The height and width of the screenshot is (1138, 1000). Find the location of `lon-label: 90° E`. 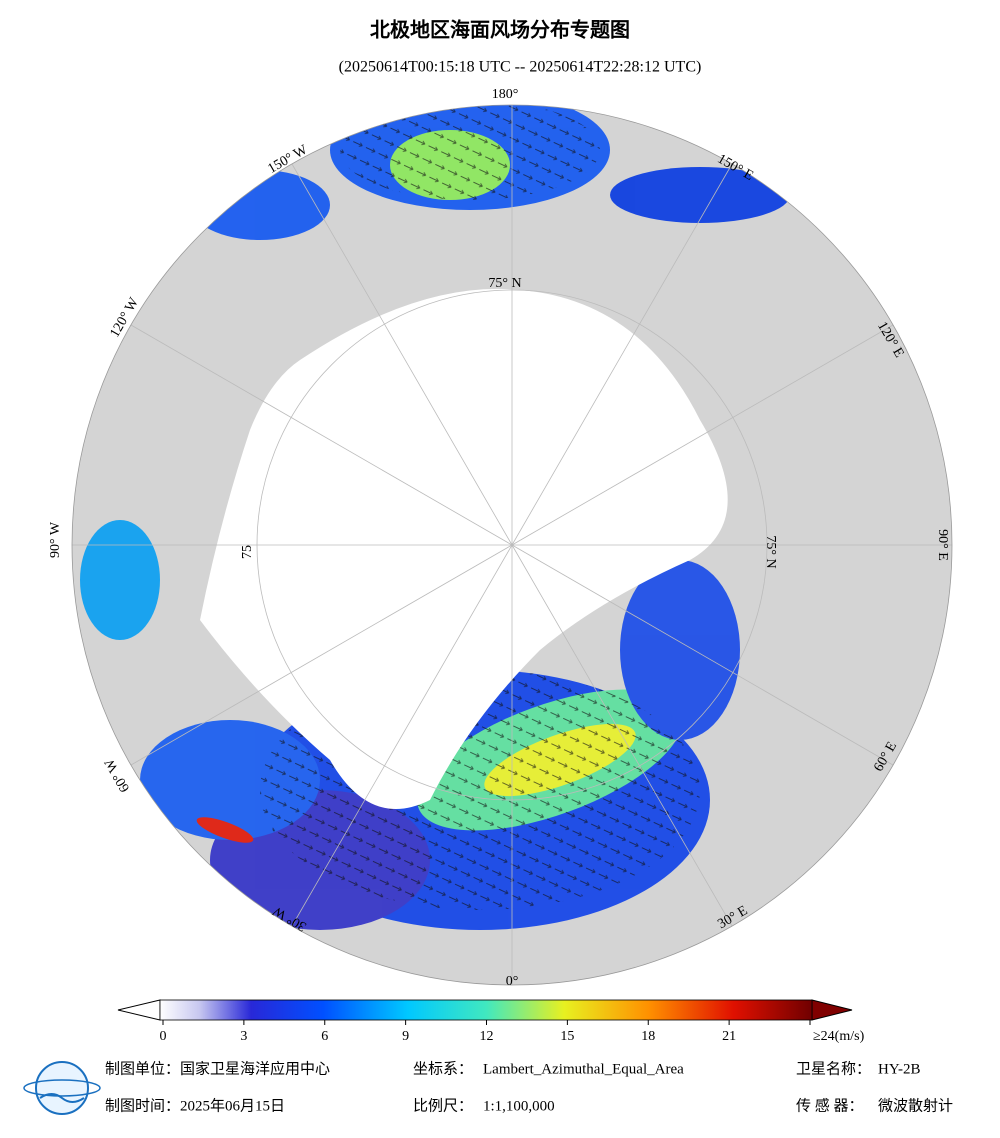

lon-label: 90° E is located at coordinates (942, 545).